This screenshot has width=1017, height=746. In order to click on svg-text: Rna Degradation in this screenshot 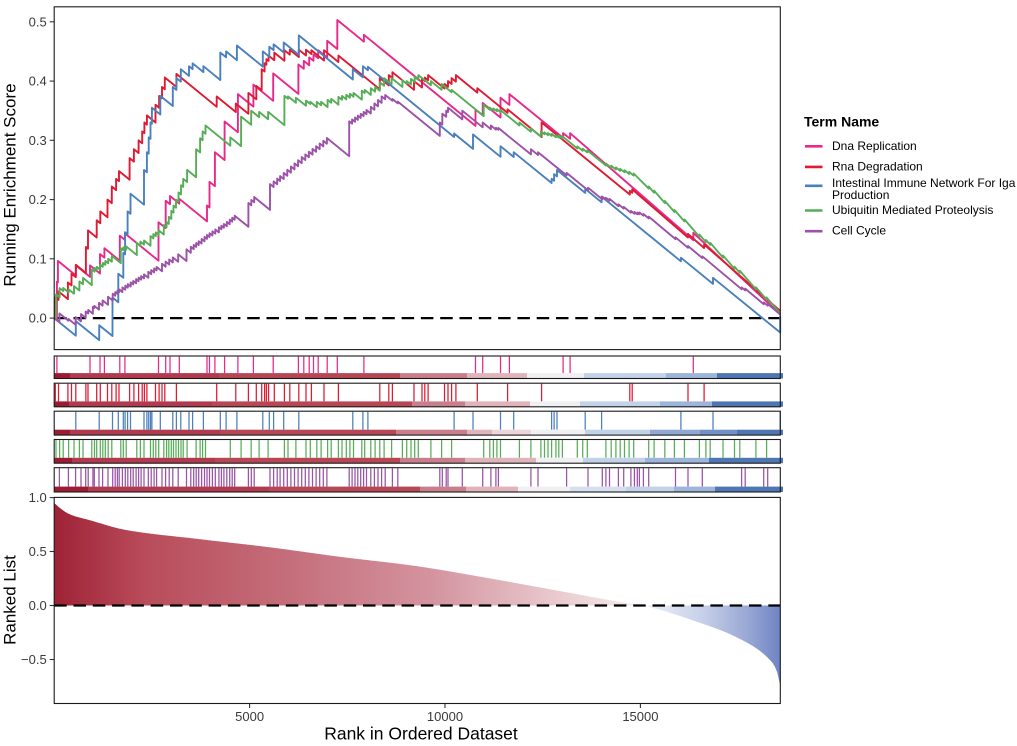, I will do `click(877, 166)`.